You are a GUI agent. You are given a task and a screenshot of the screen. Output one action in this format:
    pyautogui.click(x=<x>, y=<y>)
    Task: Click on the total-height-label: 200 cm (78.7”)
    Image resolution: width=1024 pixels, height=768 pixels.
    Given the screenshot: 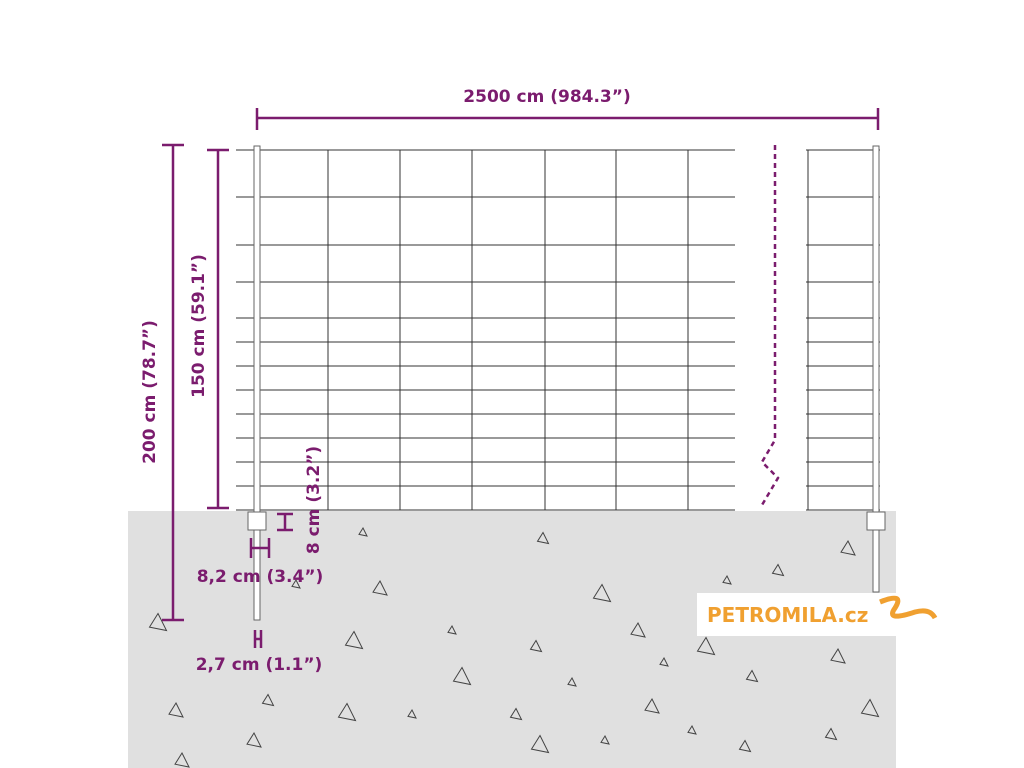 What is the action you would take?
    pyautogui.click(x=150, y=392)
    